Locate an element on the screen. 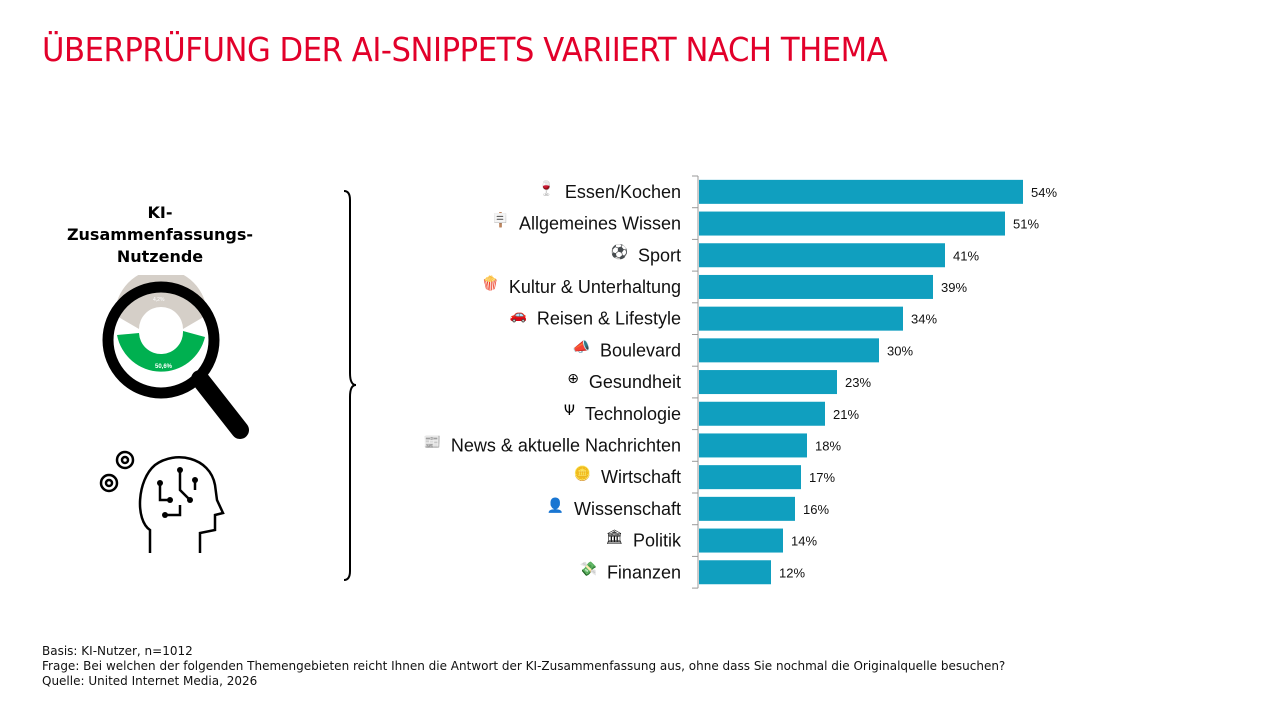 This screenshot has width=1278, height=715. knowledge-icon: 🪧 is located at coordinates (500, 220).